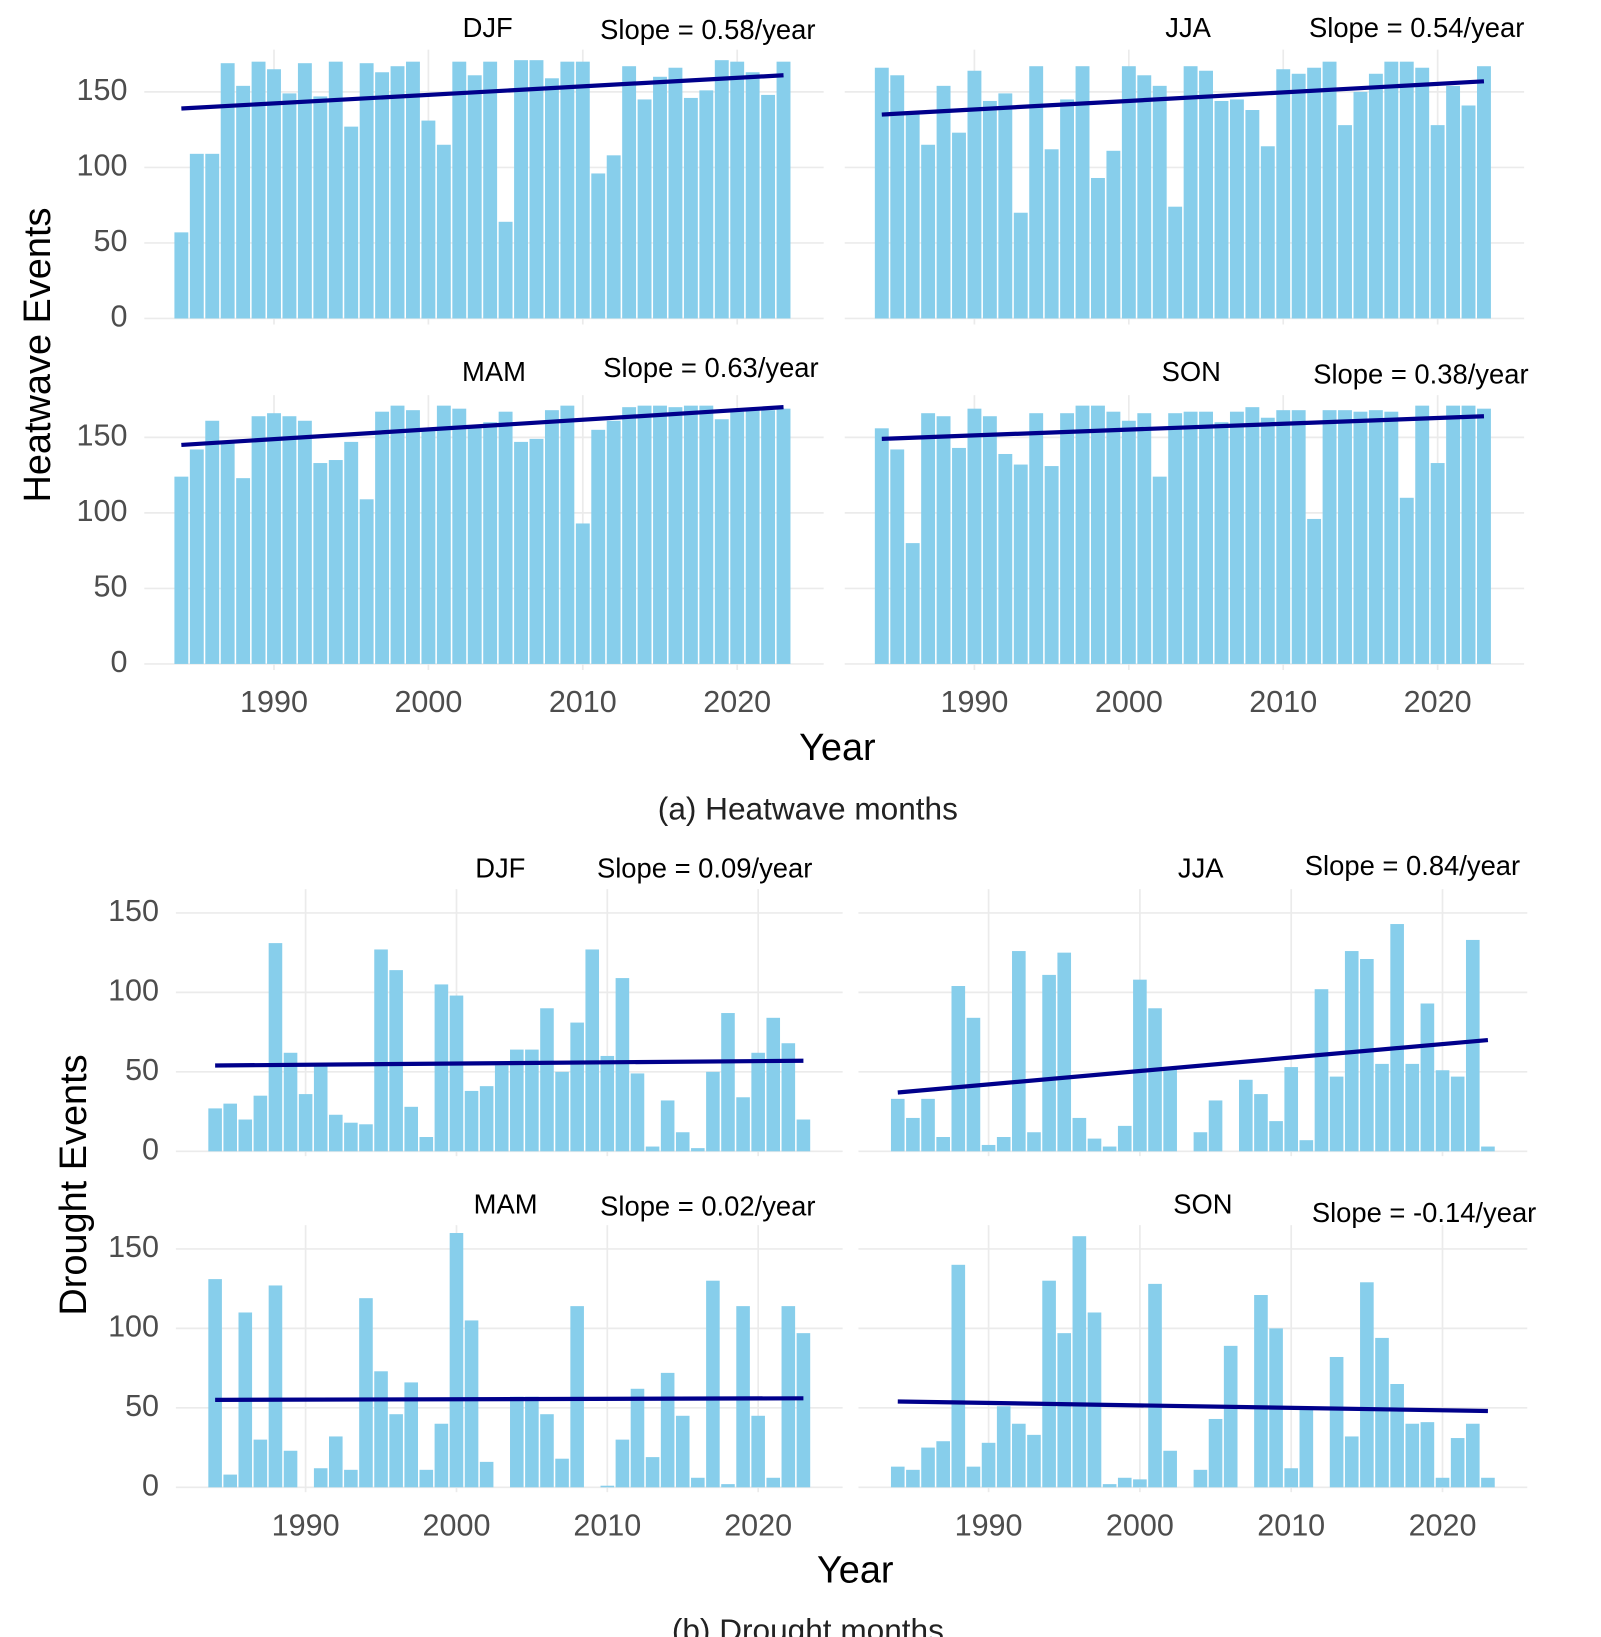  Describe the element at coordinates (74, 1184) in the screenshot. I see `y-axis-title: Drought Events` at that location.